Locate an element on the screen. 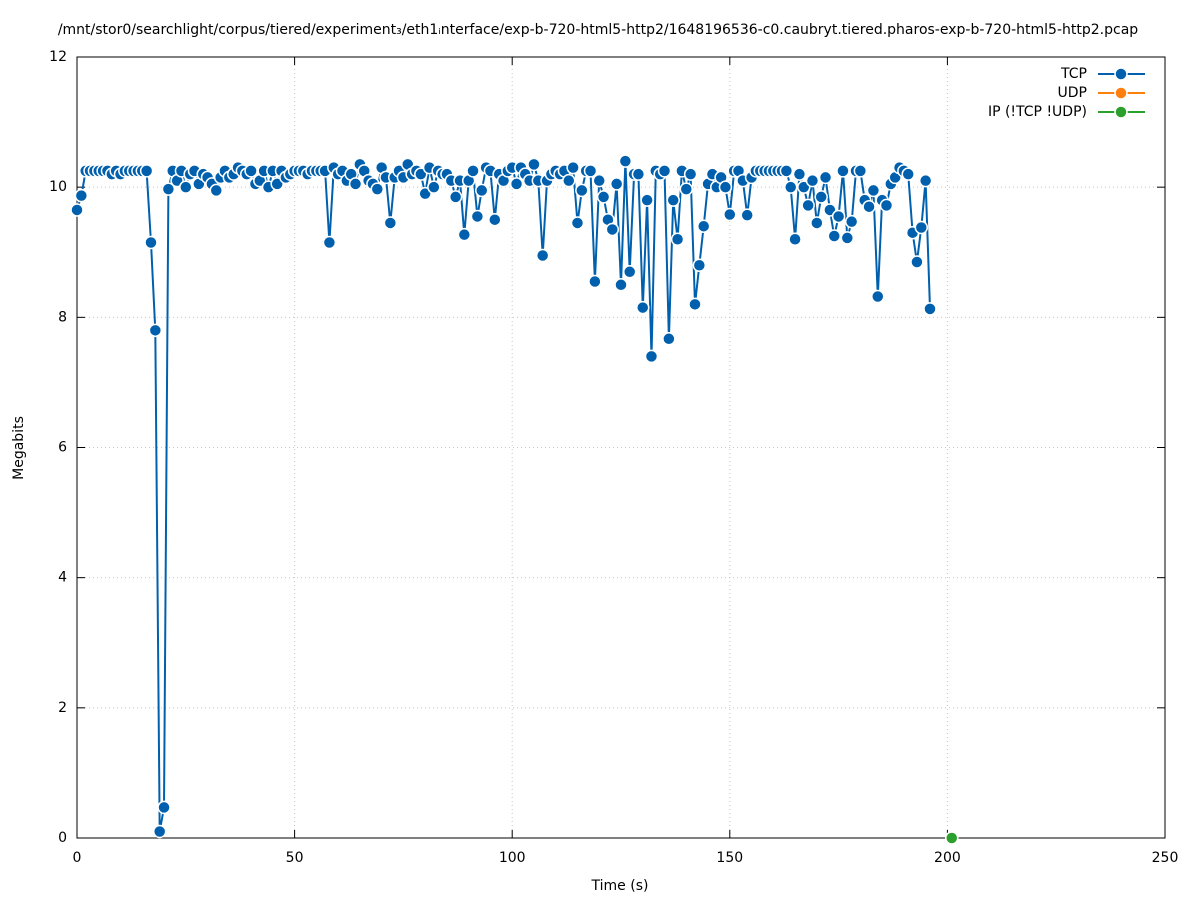 This screenshot has width=1197, height=900. legend-label: IP (!TCP !UDP) is located at coordinates (1037, 112).